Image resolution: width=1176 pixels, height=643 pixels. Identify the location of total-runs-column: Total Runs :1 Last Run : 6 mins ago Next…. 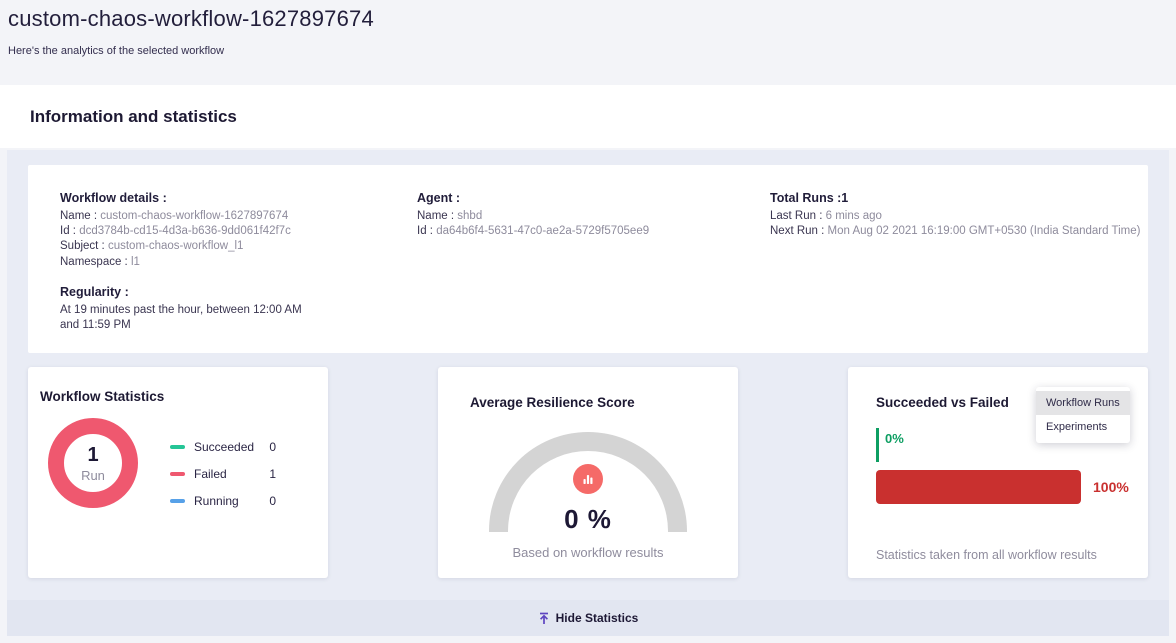
(959, 272).